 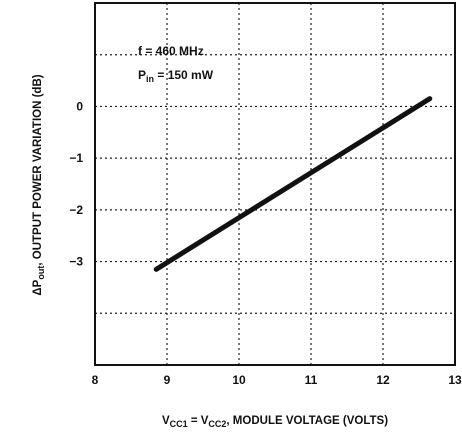 I want to click on x-axis-label-eq: = V, so click(x=198, y=421).